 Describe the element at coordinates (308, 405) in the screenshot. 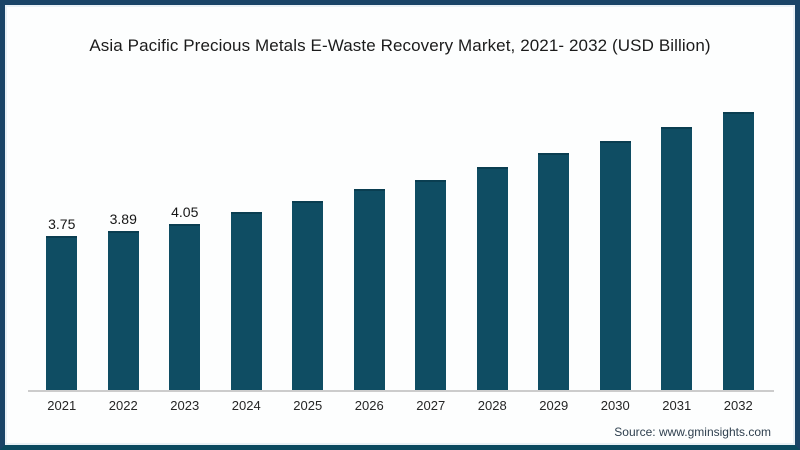

I see `x-axis-label: 2025` at that location.